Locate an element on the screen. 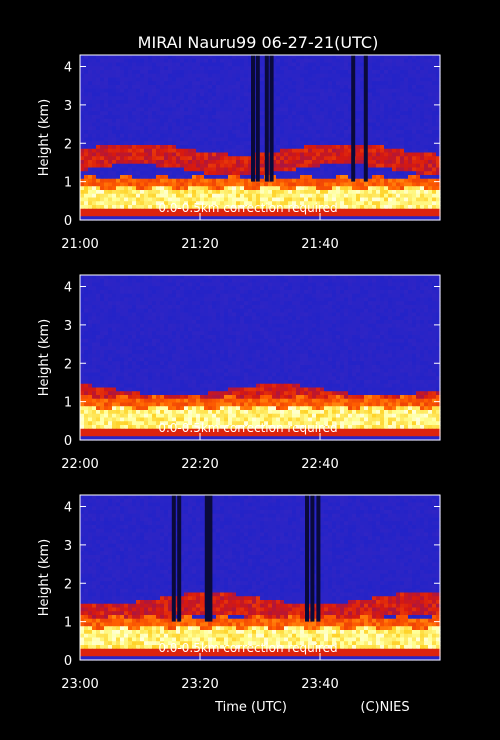 The height and width of the screenshot is (740, 500). x-tick-label: 21:20 is located at coordinates (199, 244).